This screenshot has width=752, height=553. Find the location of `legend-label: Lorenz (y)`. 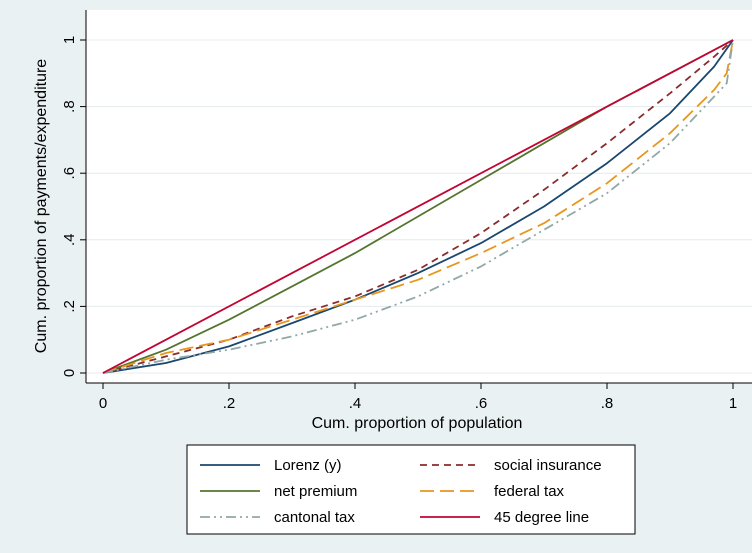

legend-label: Lorenz (y) is located at coordinates (308, 465).